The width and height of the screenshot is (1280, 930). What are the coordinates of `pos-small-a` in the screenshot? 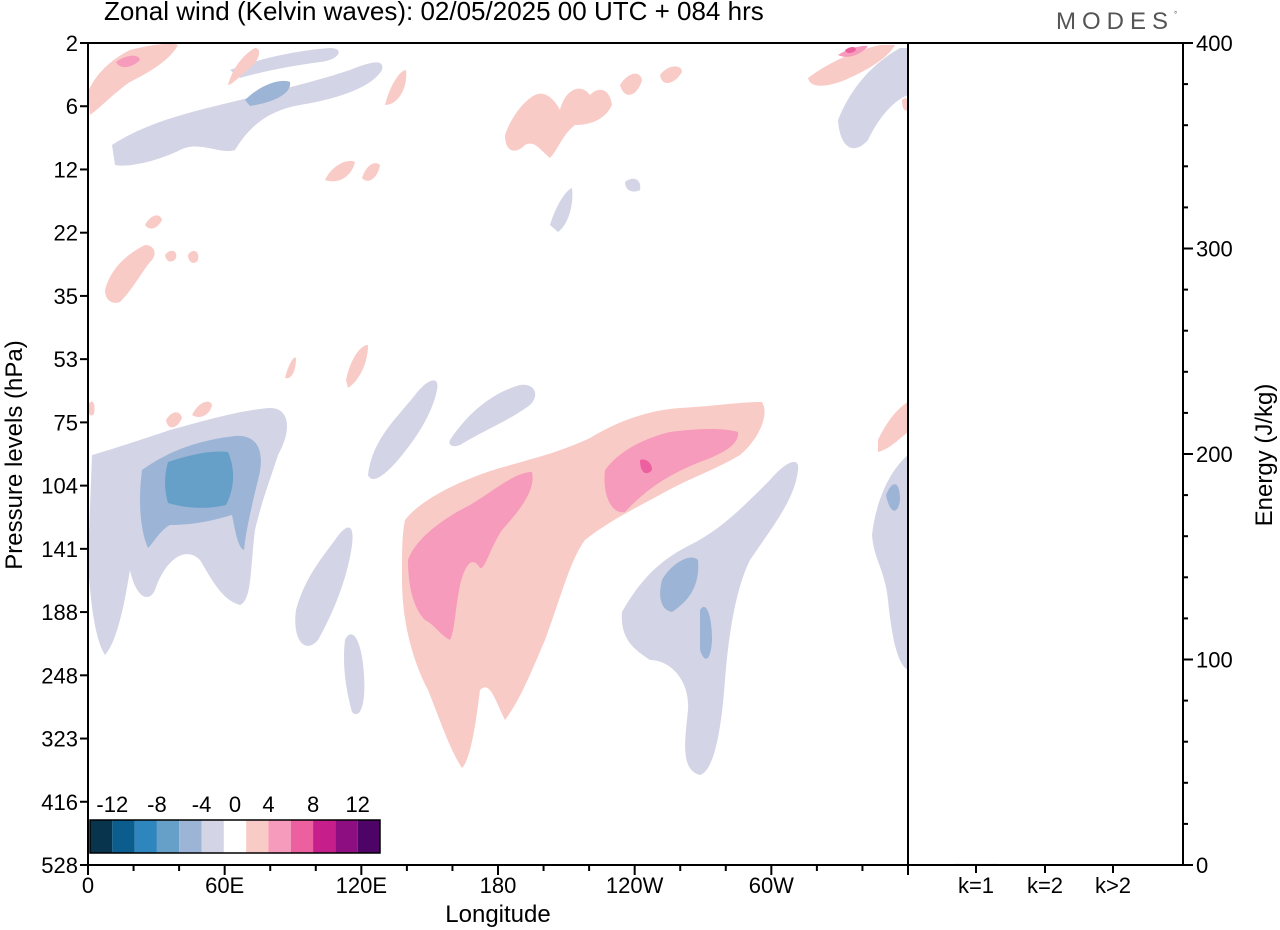 It's located at (174, 420).